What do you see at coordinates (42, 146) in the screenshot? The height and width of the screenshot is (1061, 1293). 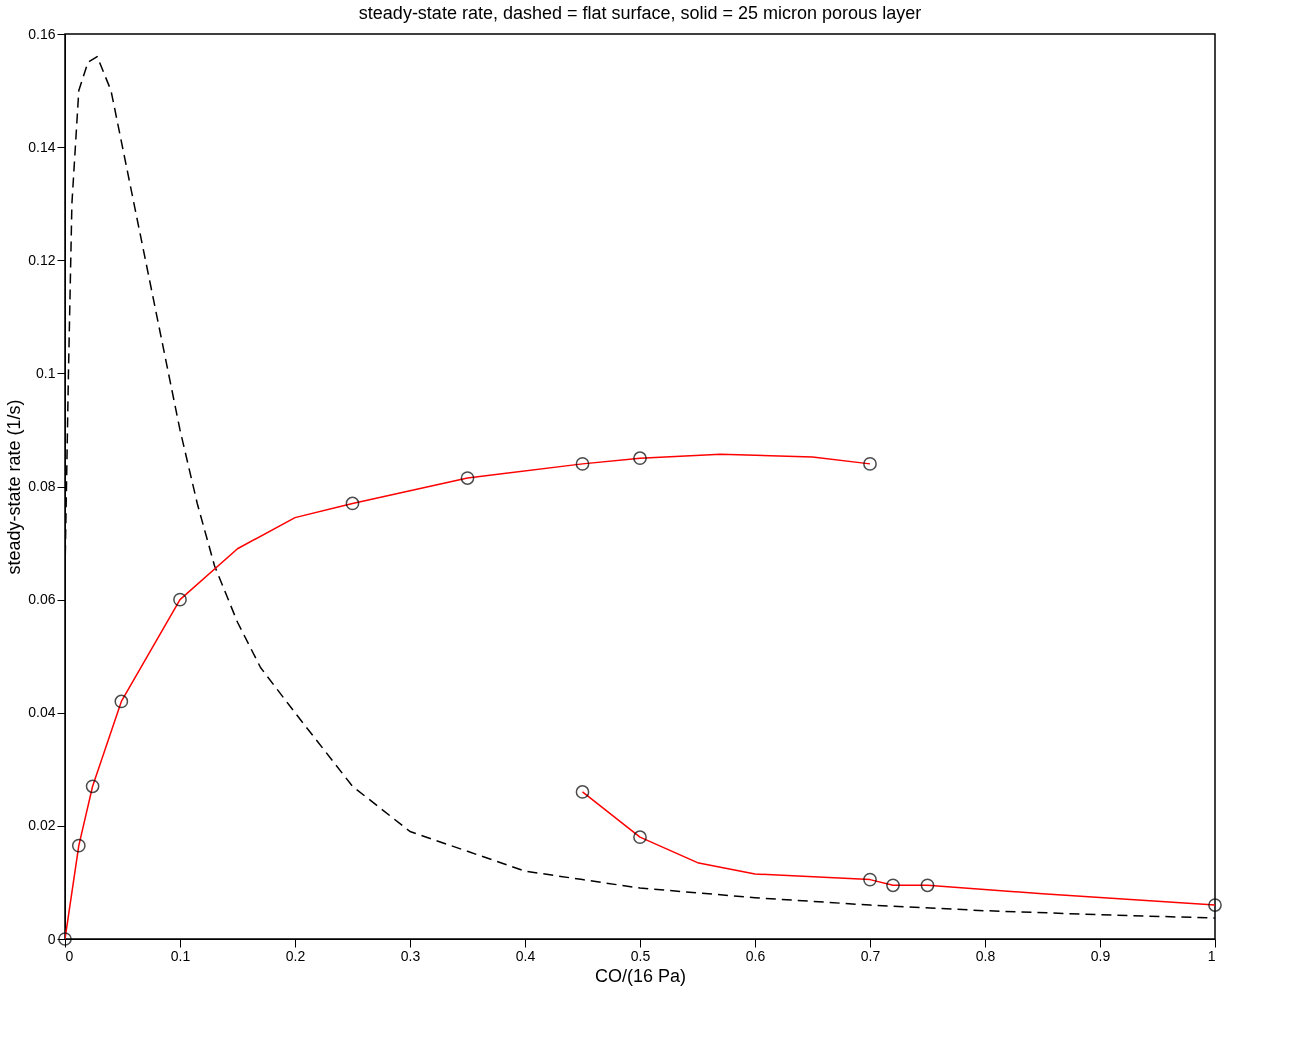 I see `y-tick-label: 0.14` at bounding box center [42, 146].